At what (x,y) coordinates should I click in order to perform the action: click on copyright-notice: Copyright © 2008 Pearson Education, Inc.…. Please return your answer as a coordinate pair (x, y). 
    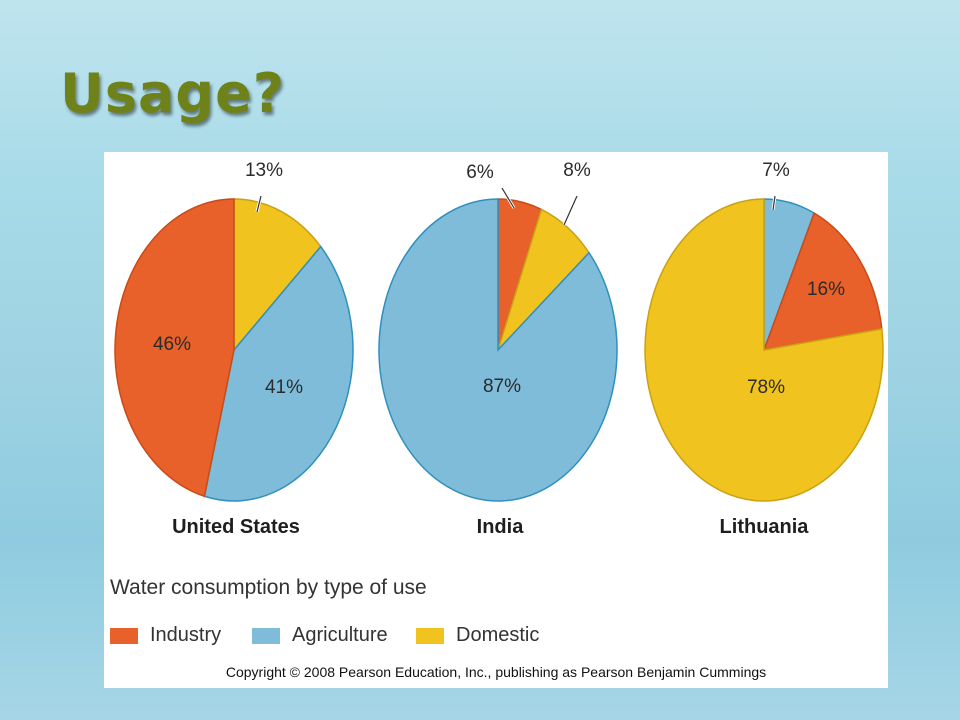
    Looking at the image, I should click on (496, 672).